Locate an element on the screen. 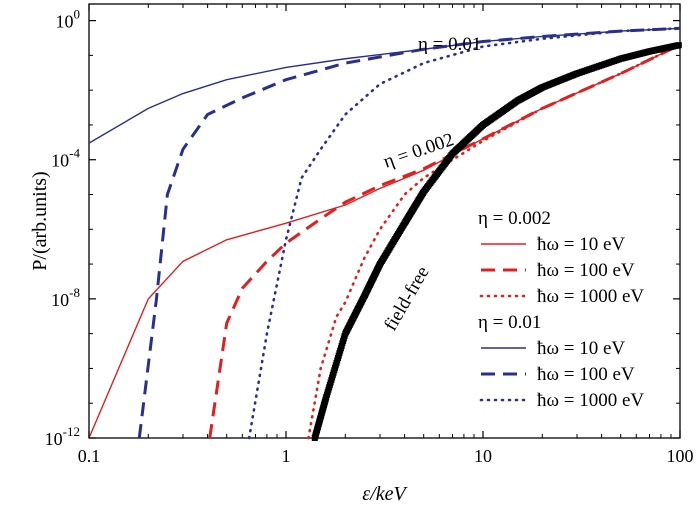  y-tick-label: 10⁰ is located at coordinates (68, 19).